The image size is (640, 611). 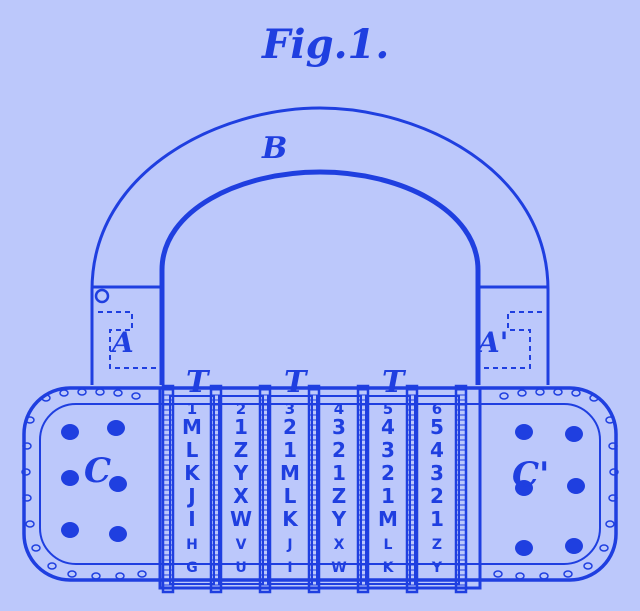 I want to click on shackle-label: B, so click(x=274, y=148).